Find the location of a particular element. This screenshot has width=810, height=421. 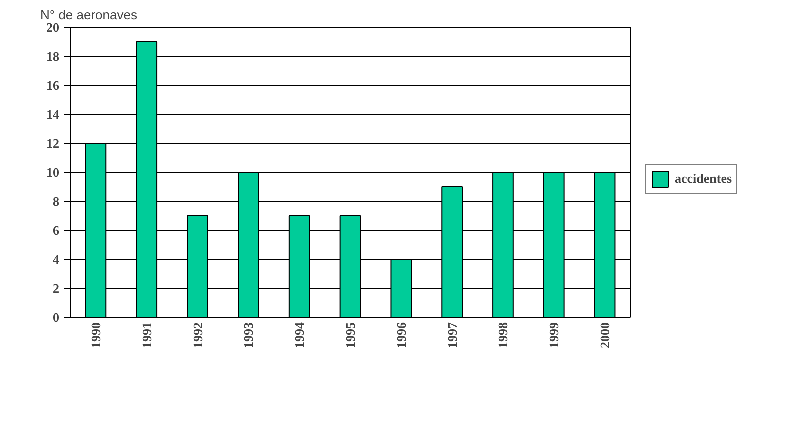

y-tick-label: 2 is located at coordinates (56, 288).